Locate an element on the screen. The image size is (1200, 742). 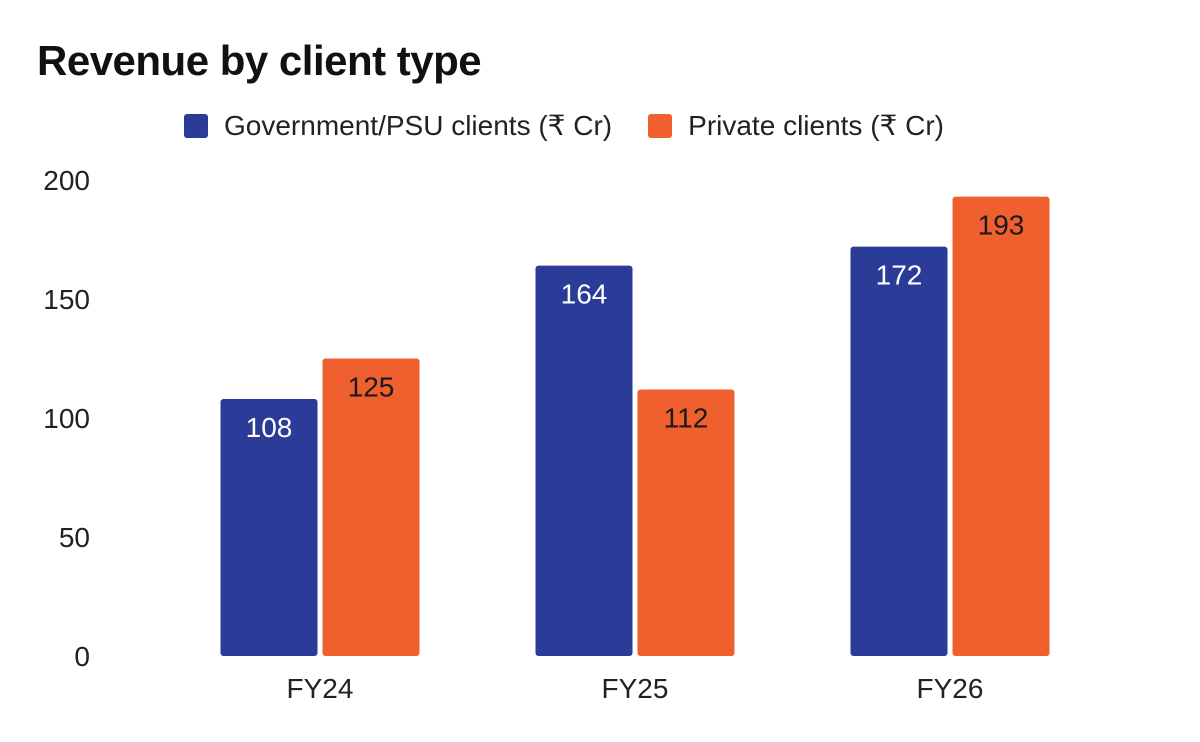
bar-value-label: 112 is located at coordinates (686, 417).